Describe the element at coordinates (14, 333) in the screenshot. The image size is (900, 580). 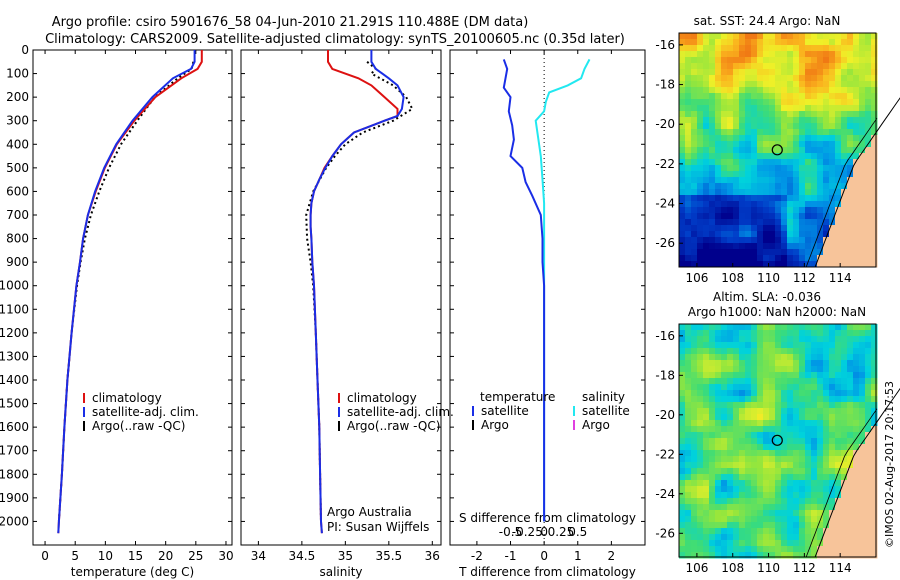
I see `y-tick-label: 1200` at that location.